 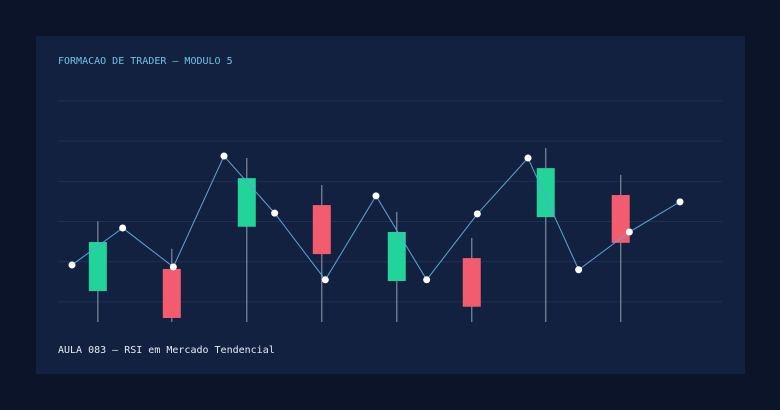 What do you see at coordinates (166, 350) in the screenshot?
I see `chart-caption: AULA 083 – RSI em Mercado Tendencial` at bounding box center [166, 350].